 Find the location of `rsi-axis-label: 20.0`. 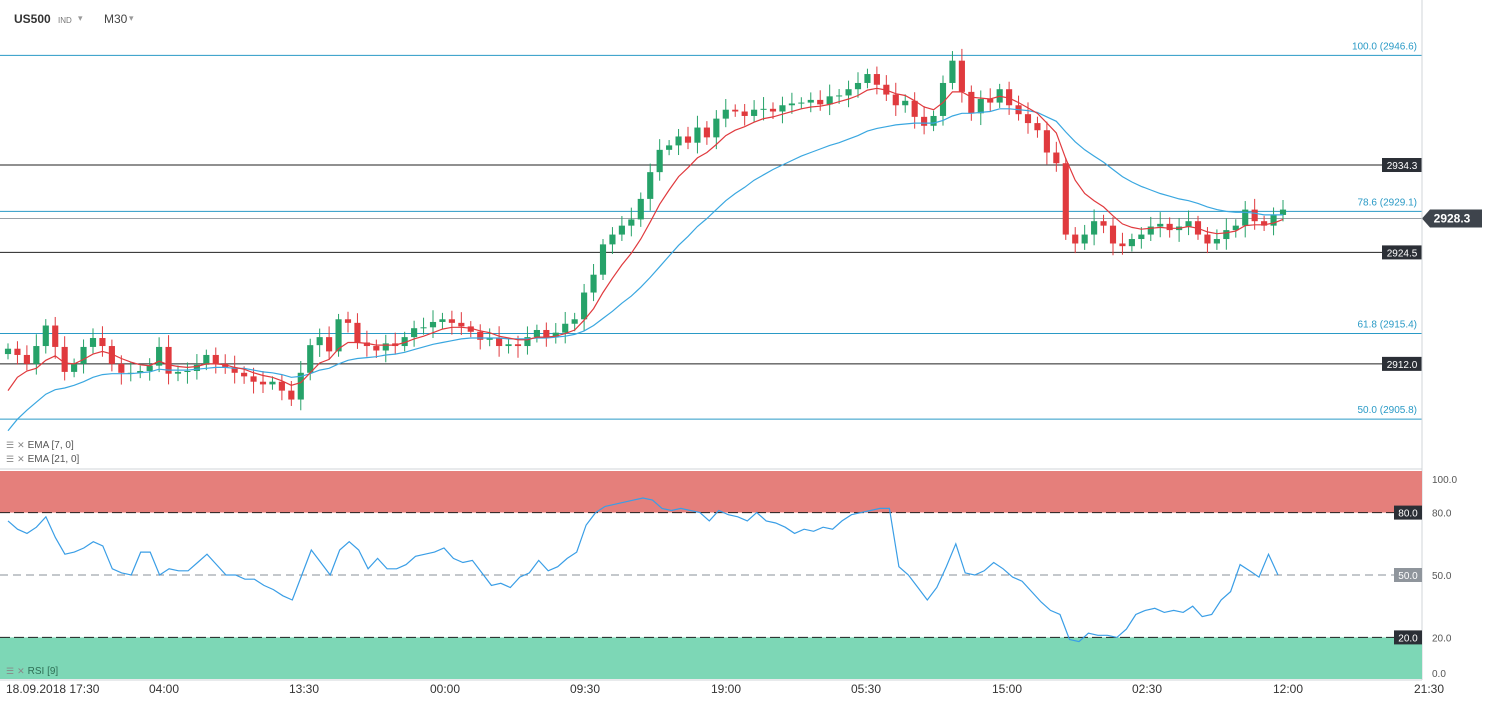

rsi-axis-label: 20.0 is located at coordinates (1442, 638).